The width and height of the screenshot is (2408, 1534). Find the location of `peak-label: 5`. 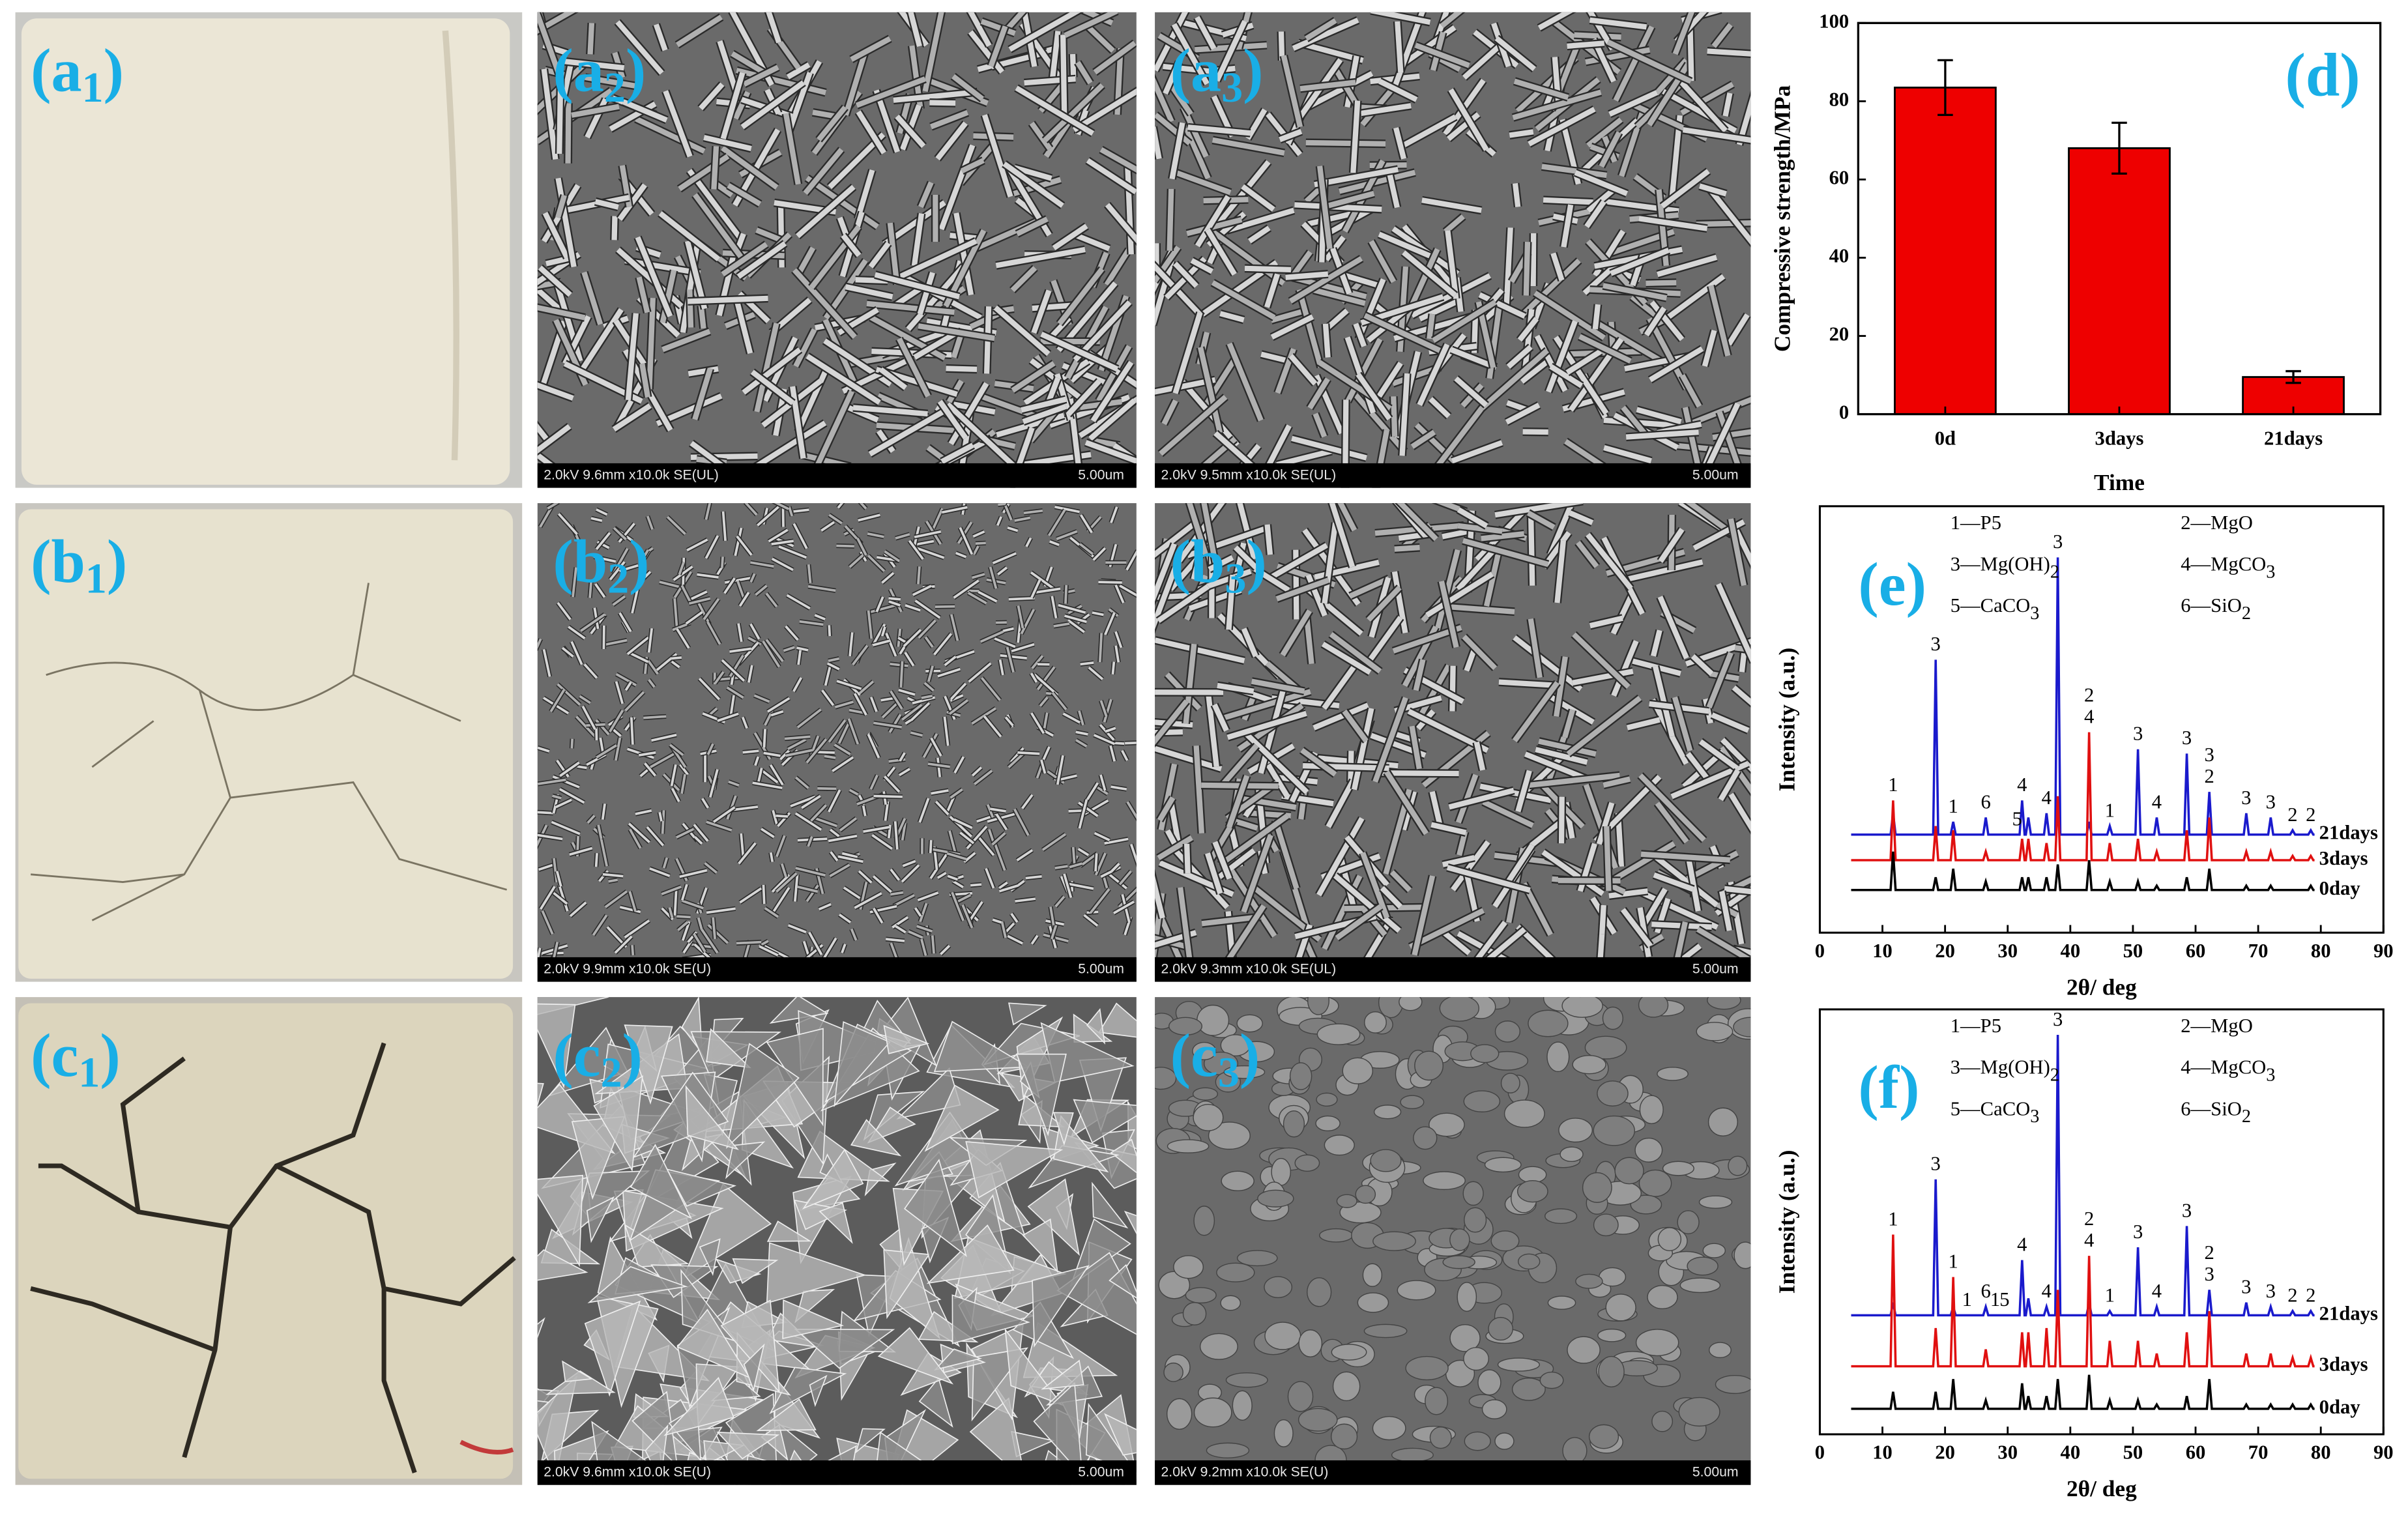

peak-label: 5 is located at coordinates (2017, 819).